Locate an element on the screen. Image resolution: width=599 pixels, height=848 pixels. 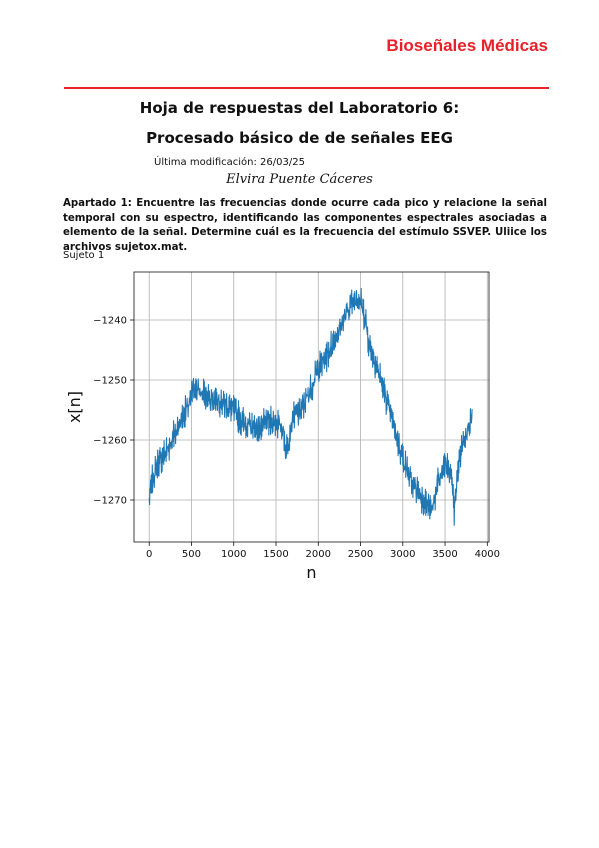
x-tick-label: 500 is located at coordinates (191, 554).